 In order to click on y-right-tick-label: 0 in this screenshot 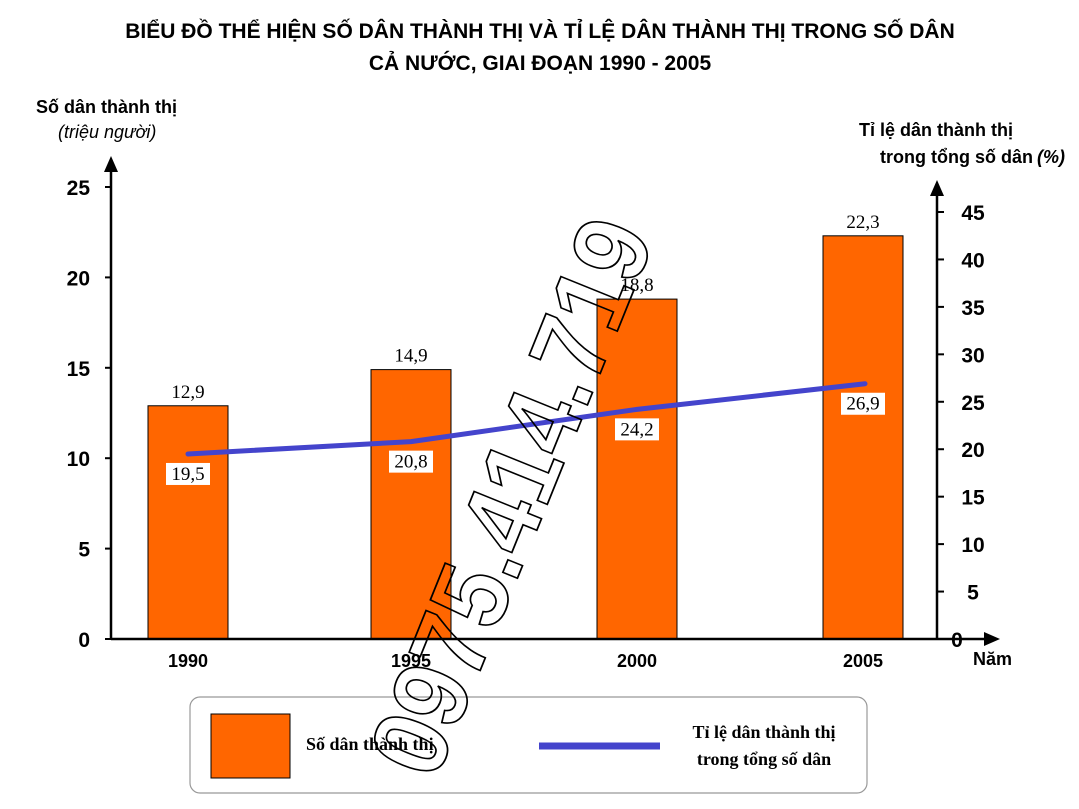, I will do `click(957, 640)`.